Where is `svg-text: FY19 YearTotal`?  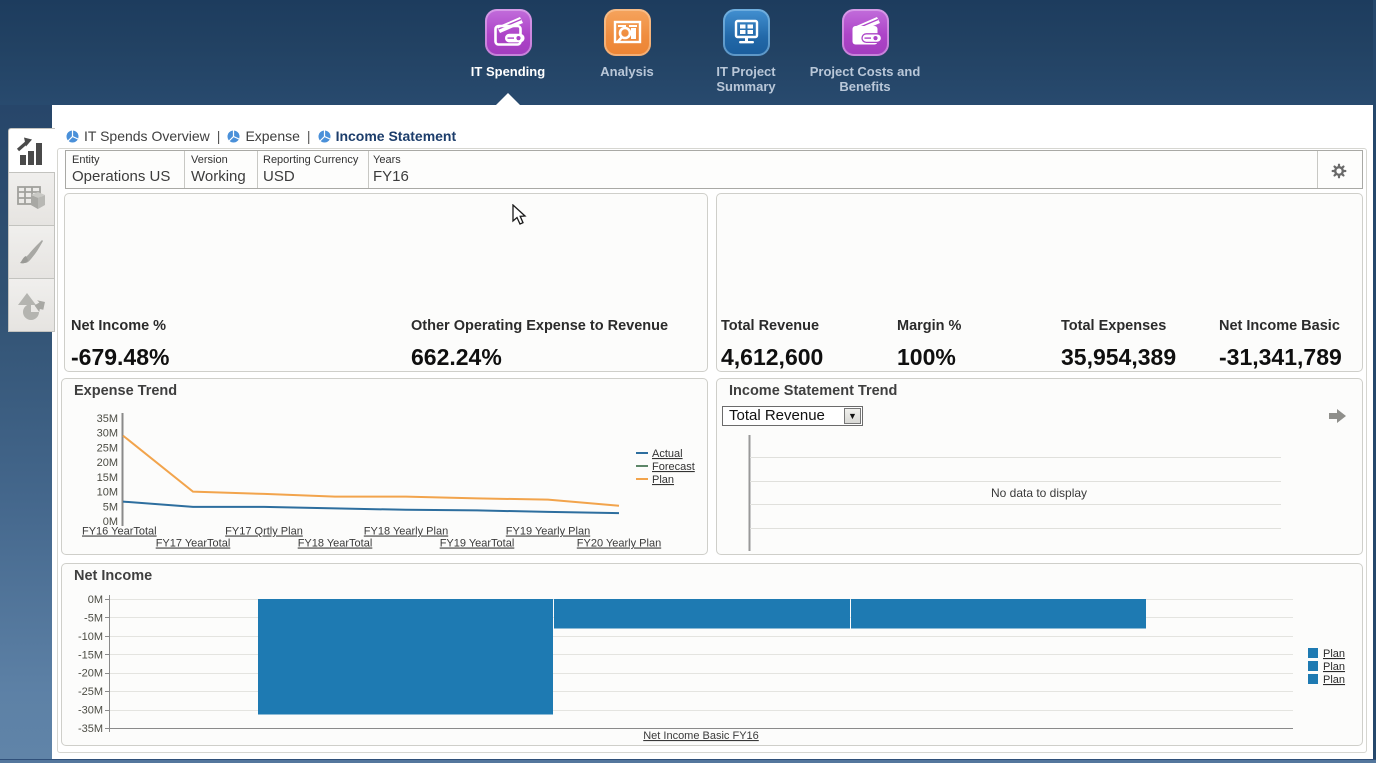
svg-text: FY19 YearTotal is located at coordinates (477, 544).